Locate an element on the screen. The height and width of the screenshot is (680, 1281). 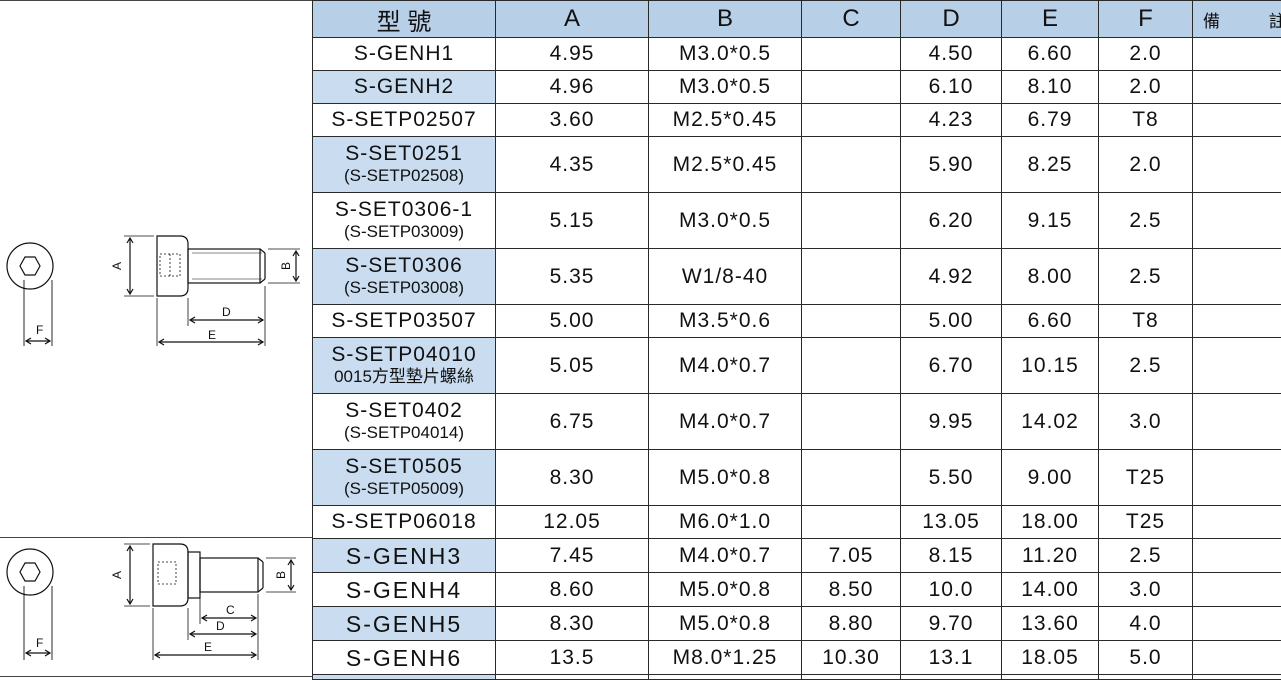
model-name: S-GENH4 is located at coordinates (404, 590).